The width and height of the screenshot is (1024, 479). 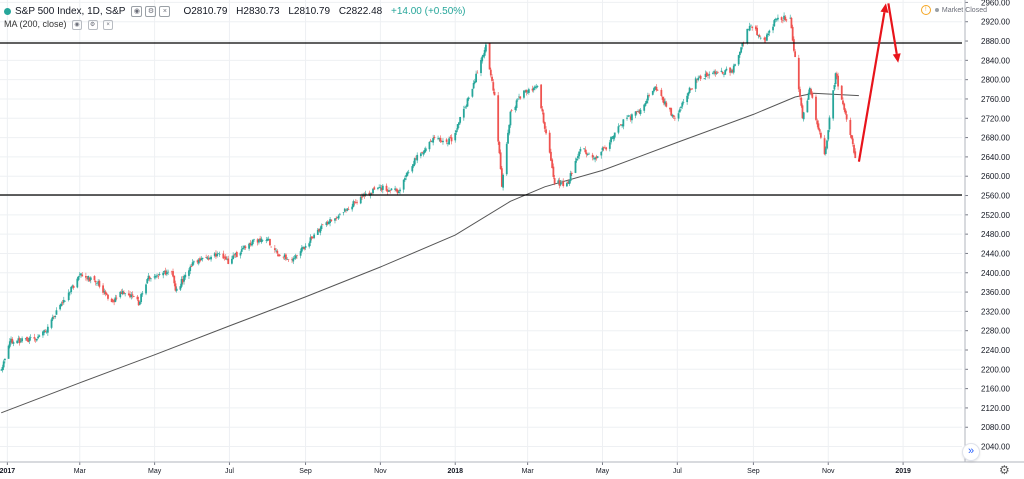 I want to click on scroll-to-realtime-button: », so click(x=971, y=452).